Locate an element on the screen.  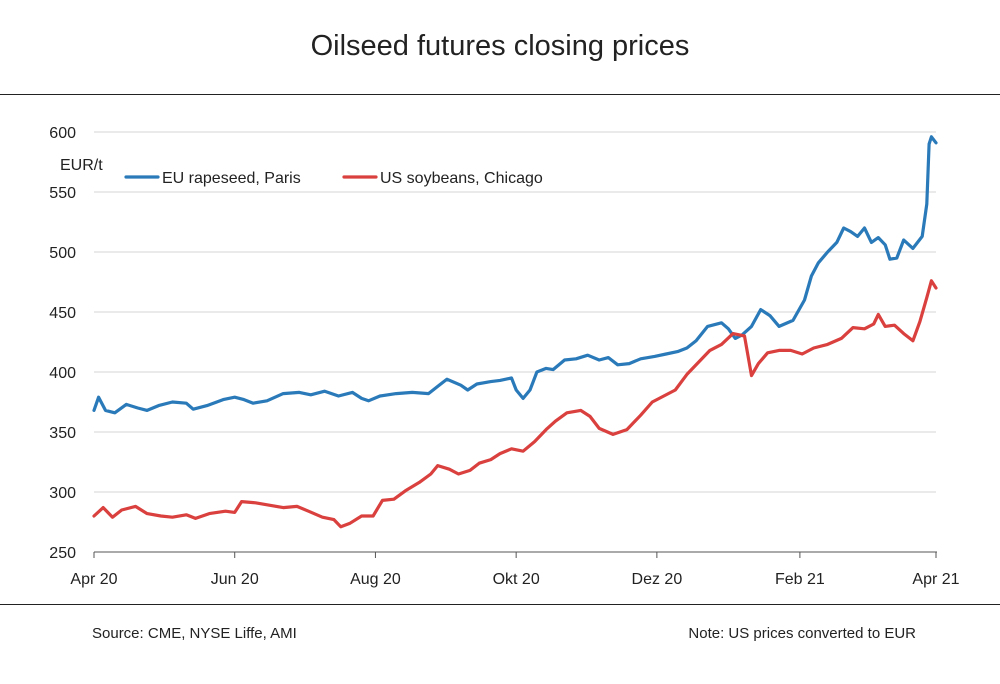
y-tick-label: 600 is located at coordinates (62, 133).